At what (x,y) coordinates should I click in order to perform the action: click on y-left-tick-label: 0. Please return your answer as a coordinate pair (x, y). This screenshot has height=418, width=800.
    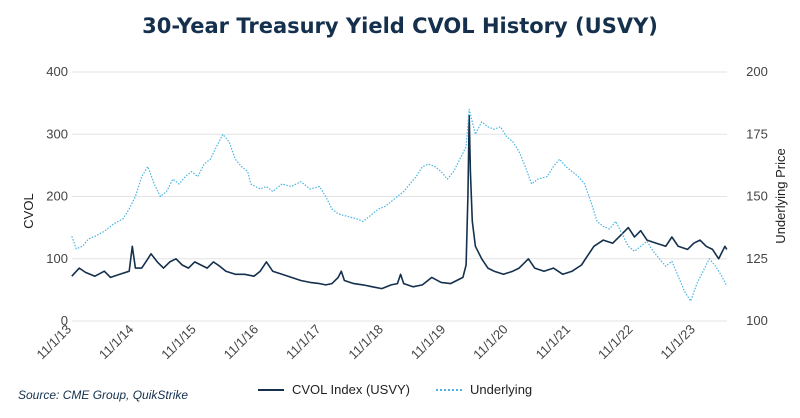
    Looking at the image, I should click on (64, 320).